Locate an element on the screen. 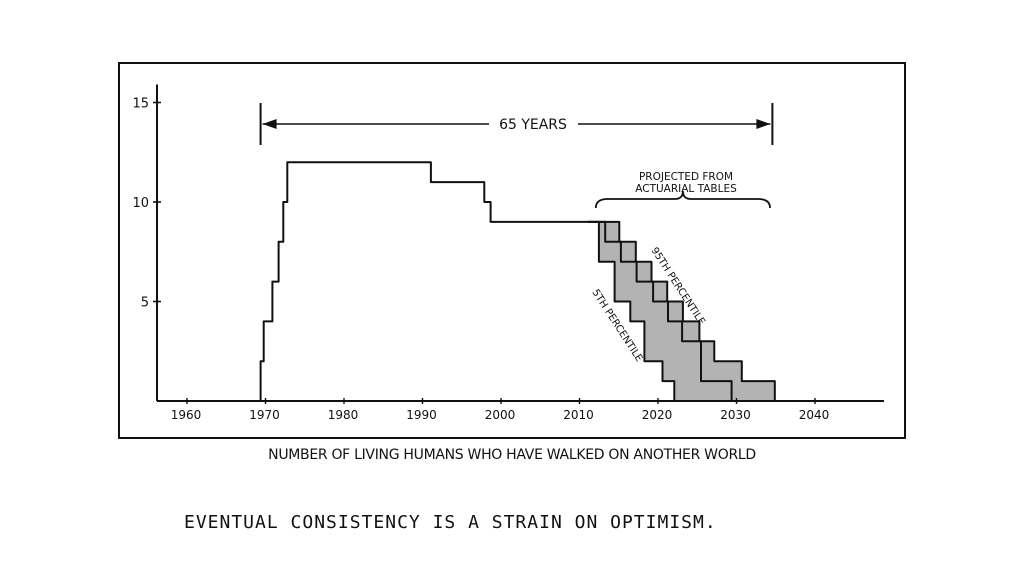 The image size is (1024, 576). percentile-5-line is located at coordinates (631, 310).